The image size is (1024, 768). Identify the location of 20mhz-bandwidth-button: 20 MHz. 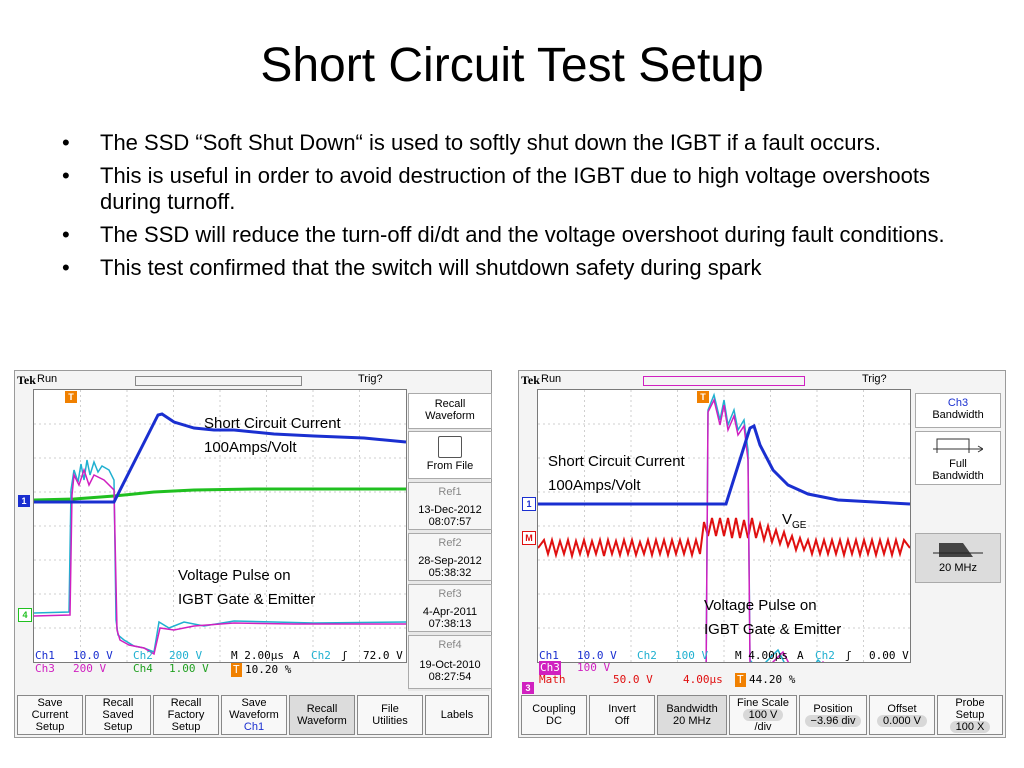
(958, 558).